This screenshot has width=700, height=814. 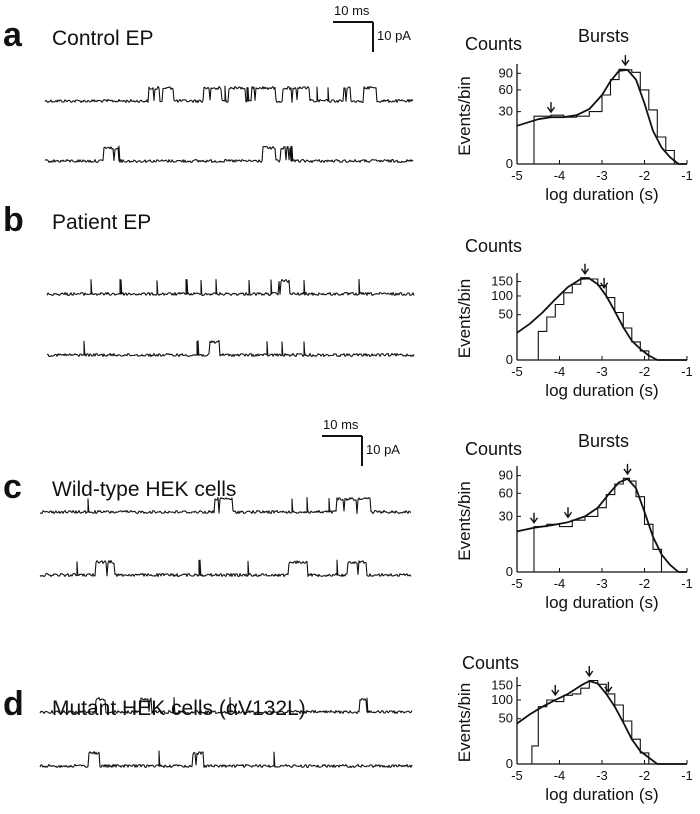 What do you see at coordinates (103, 38) in the screenshot?
I see `panel-title: Control EP` at bounding box center [103, 38].